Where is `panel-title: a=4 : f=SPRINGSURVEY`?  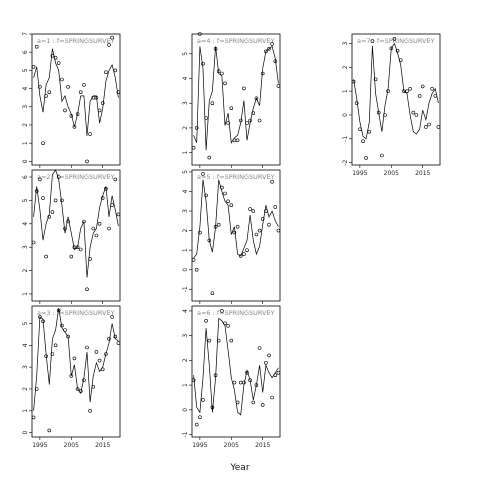
panel-title: a=4 : f=SPRINGSURVEY is located at coordinates (236, 41).